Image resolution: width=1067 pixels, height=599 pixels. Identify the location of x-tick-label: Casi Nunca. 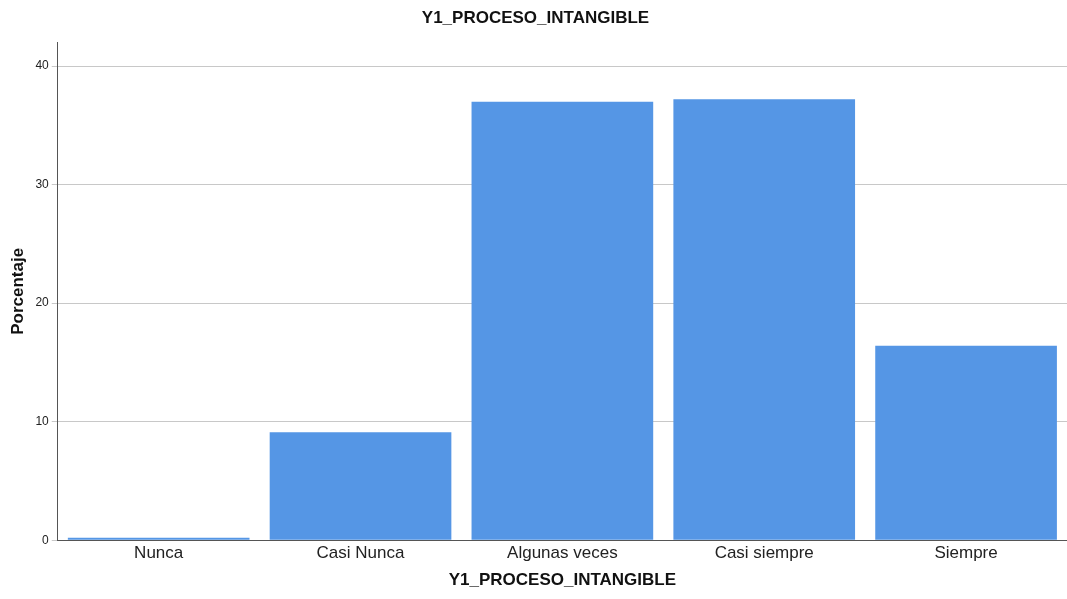
(360, 553).